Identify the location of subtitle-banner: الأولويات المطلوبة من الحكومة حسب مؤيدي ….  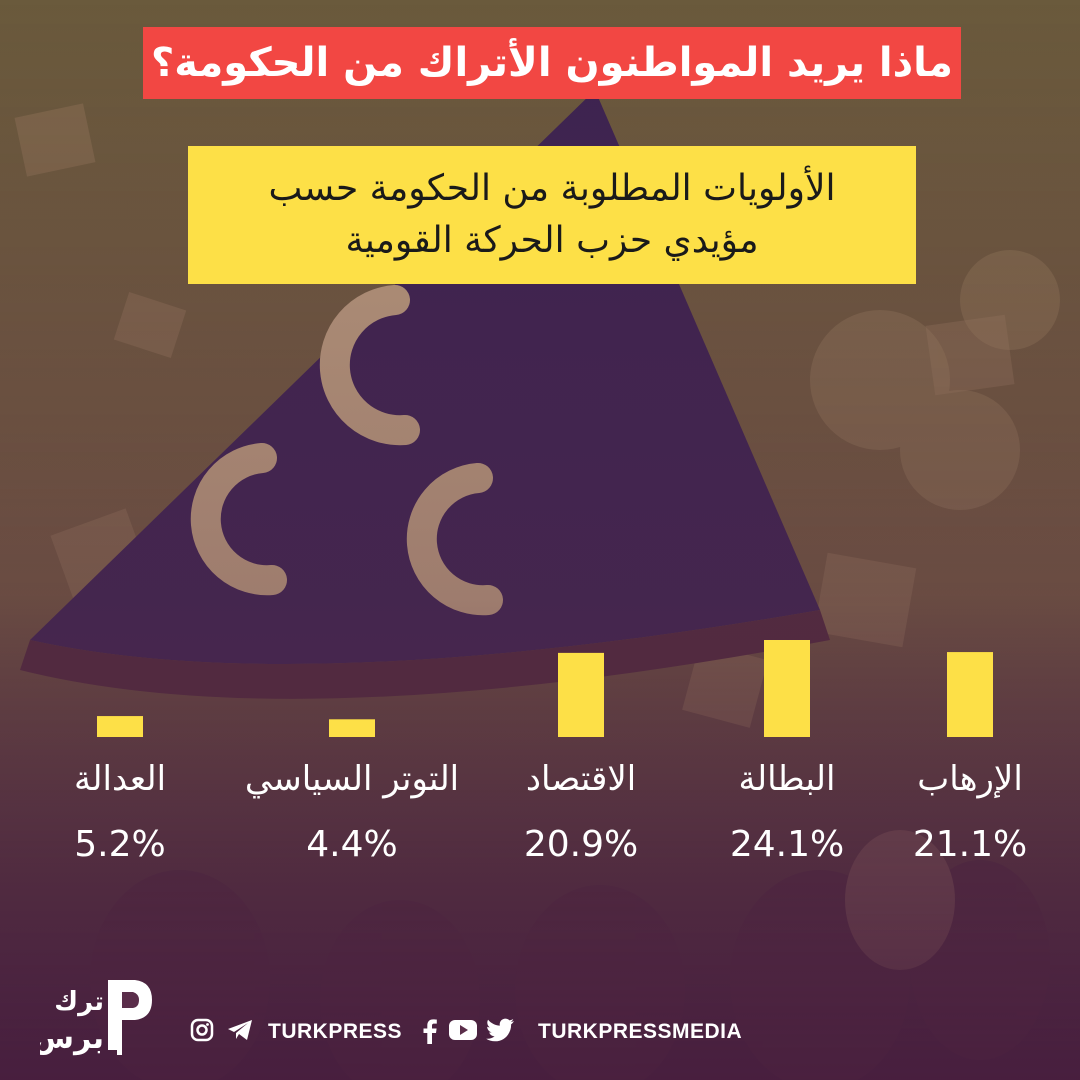
(552, 215).